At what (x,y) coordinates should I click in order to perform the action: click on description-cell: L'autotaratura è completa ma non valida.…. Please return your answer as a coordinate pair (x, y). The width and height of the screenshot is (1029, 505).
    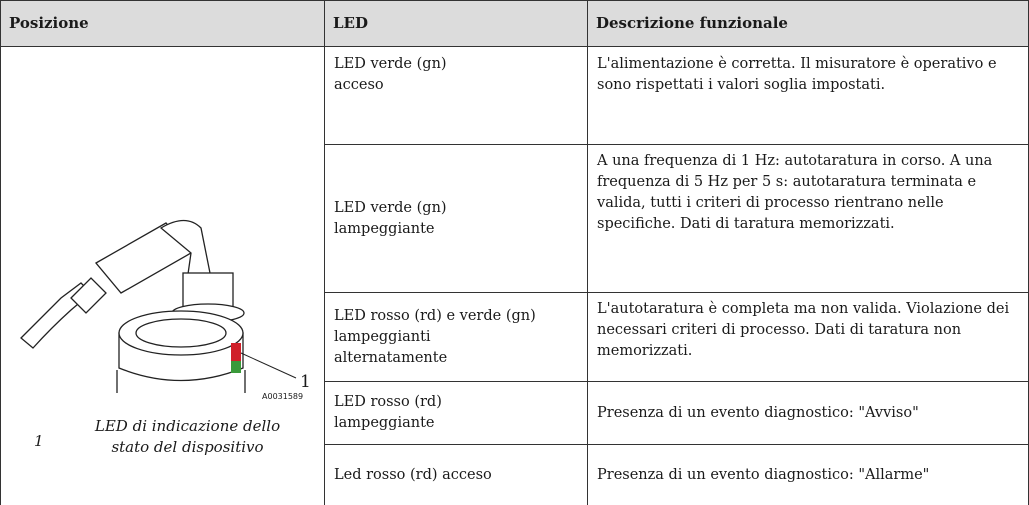
    Looking at the image, I should click on (808, 337).